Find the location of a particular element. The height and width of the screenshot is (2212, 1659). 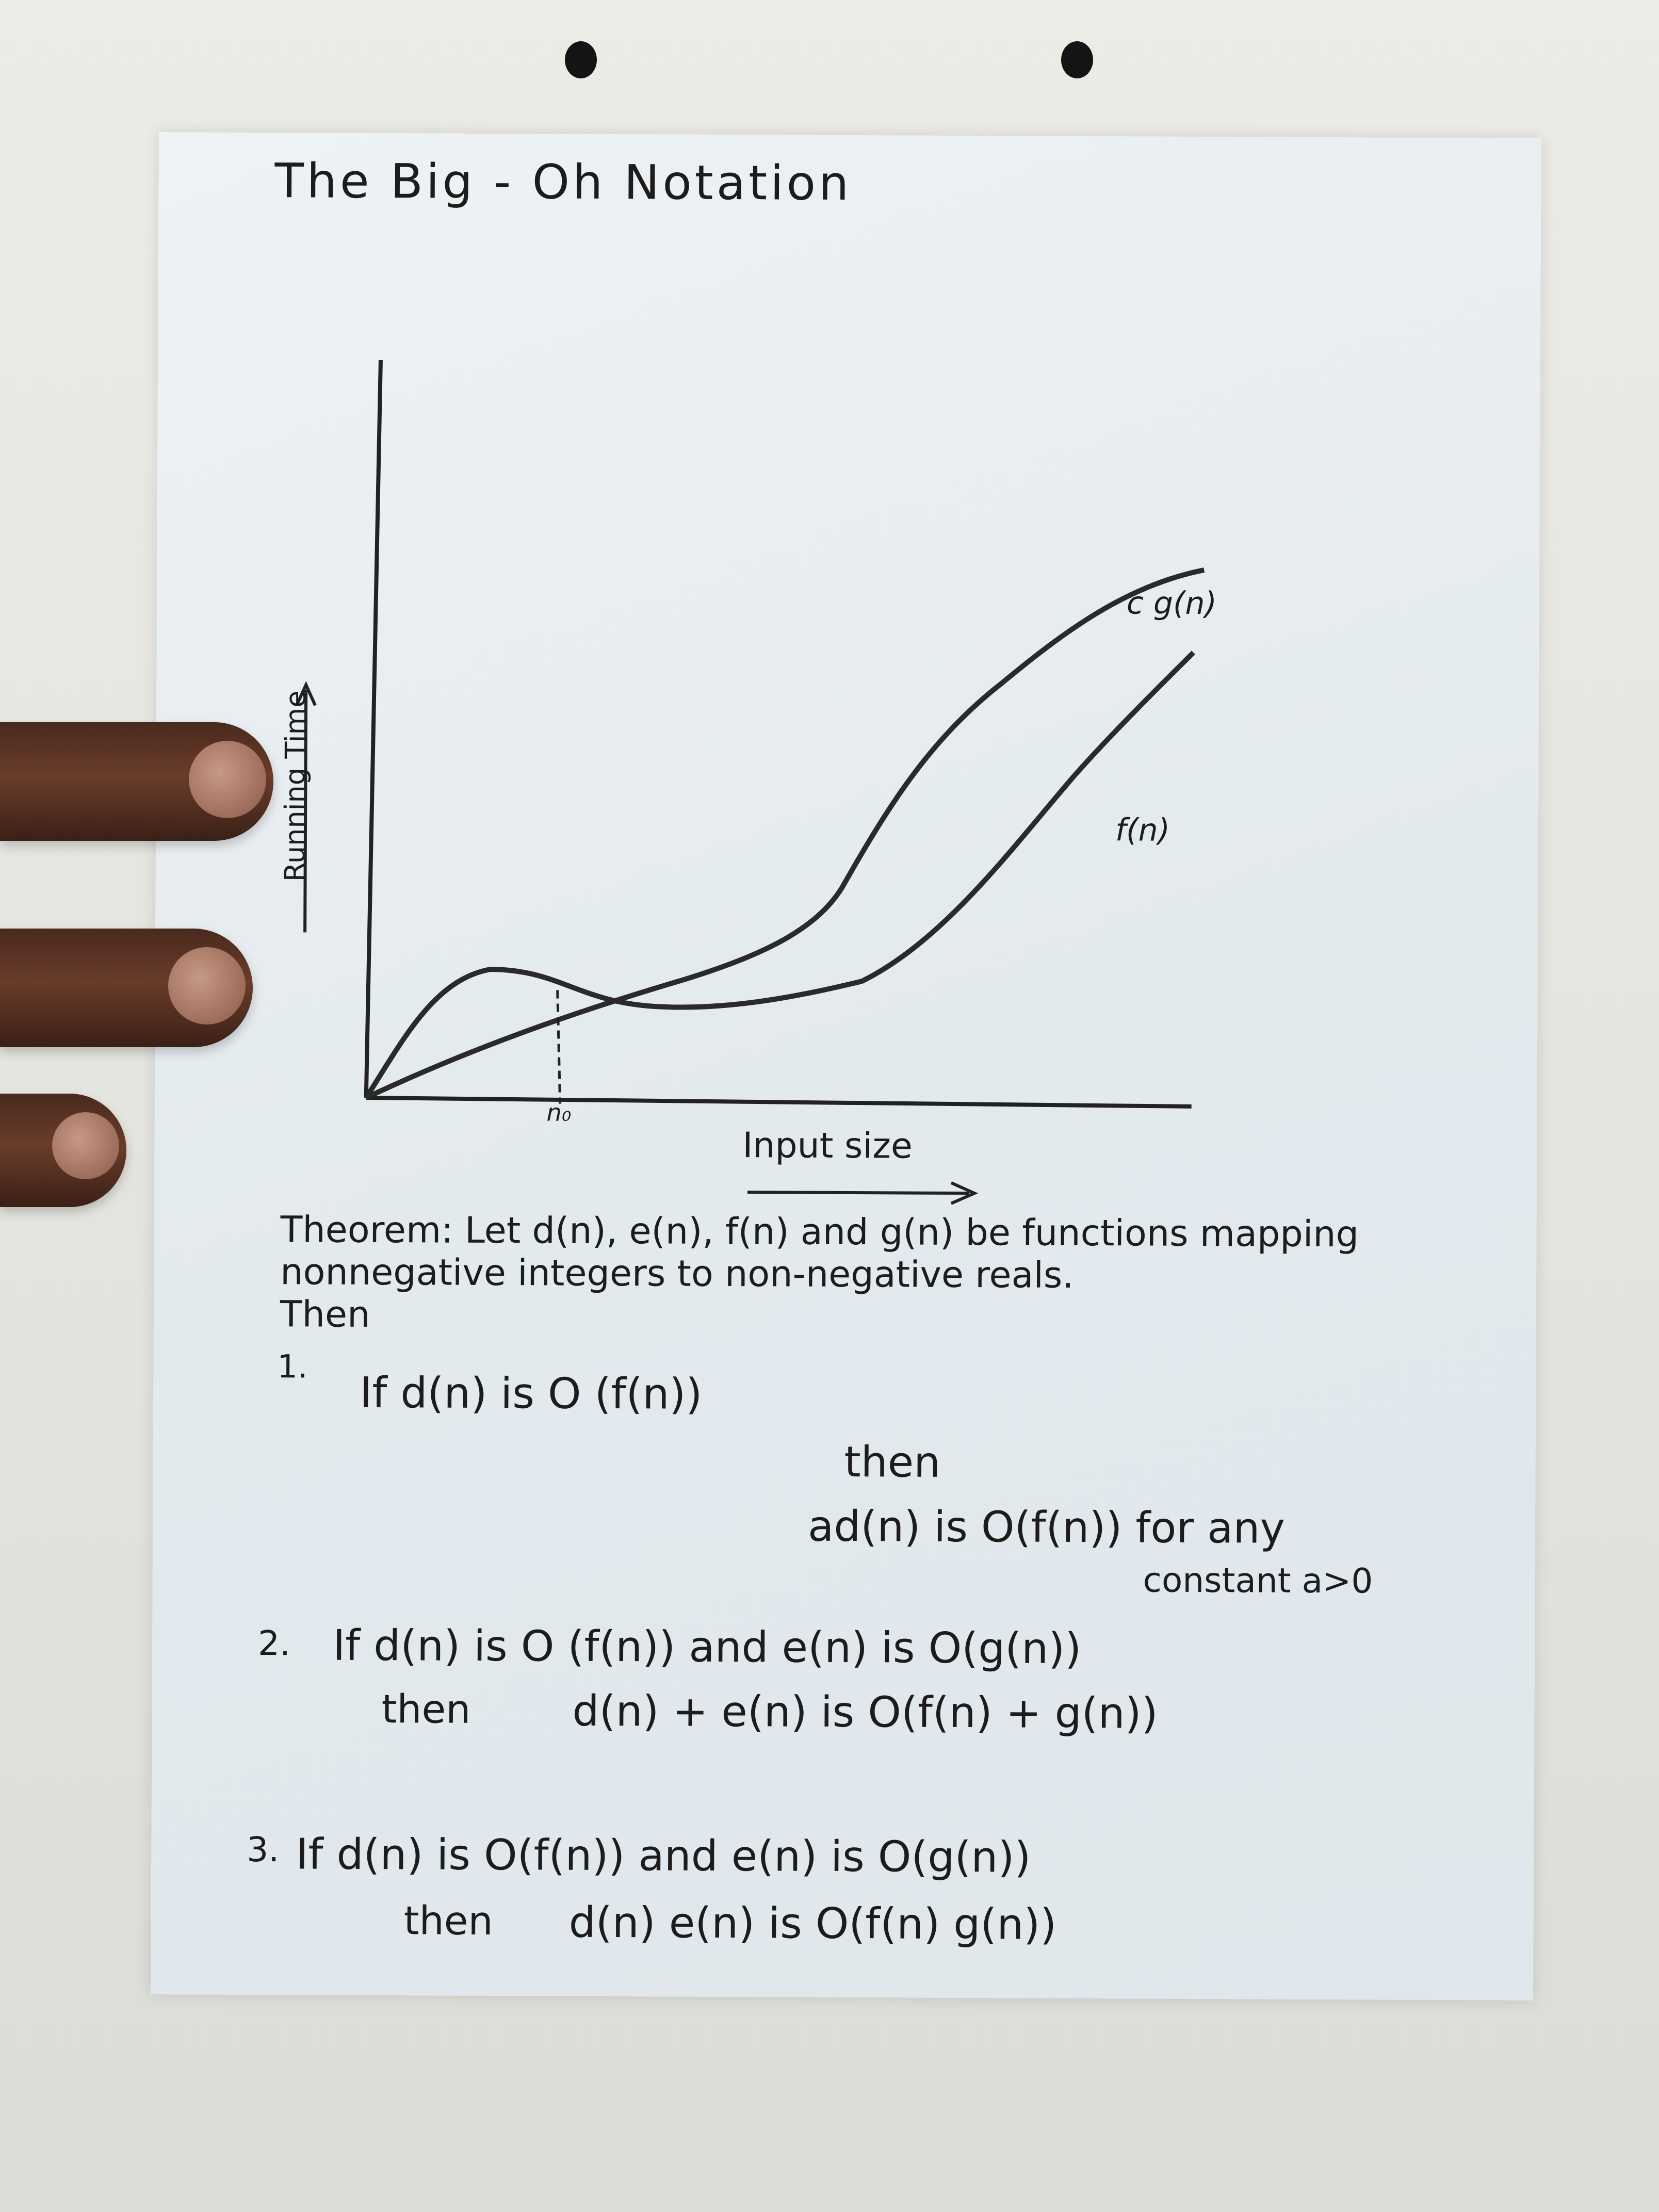

x-arrow-head is located at coordinates (964, 1193).